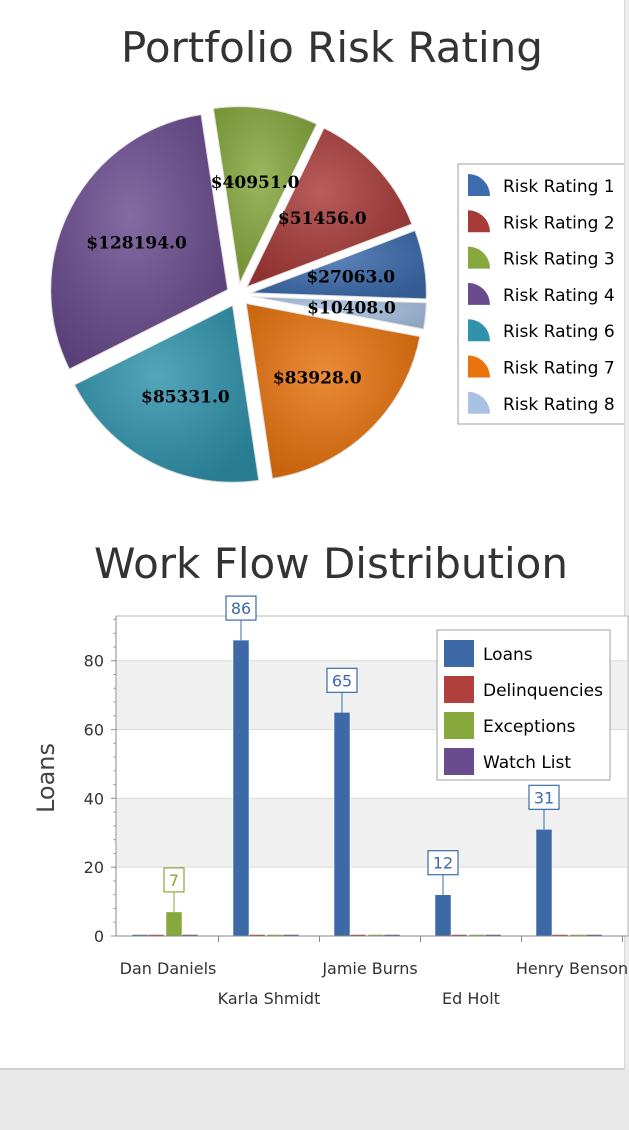 The height and width of the screenshot is (1130, 629). I want to click on legend-label: Risk Rating 3, so click(559, 260).